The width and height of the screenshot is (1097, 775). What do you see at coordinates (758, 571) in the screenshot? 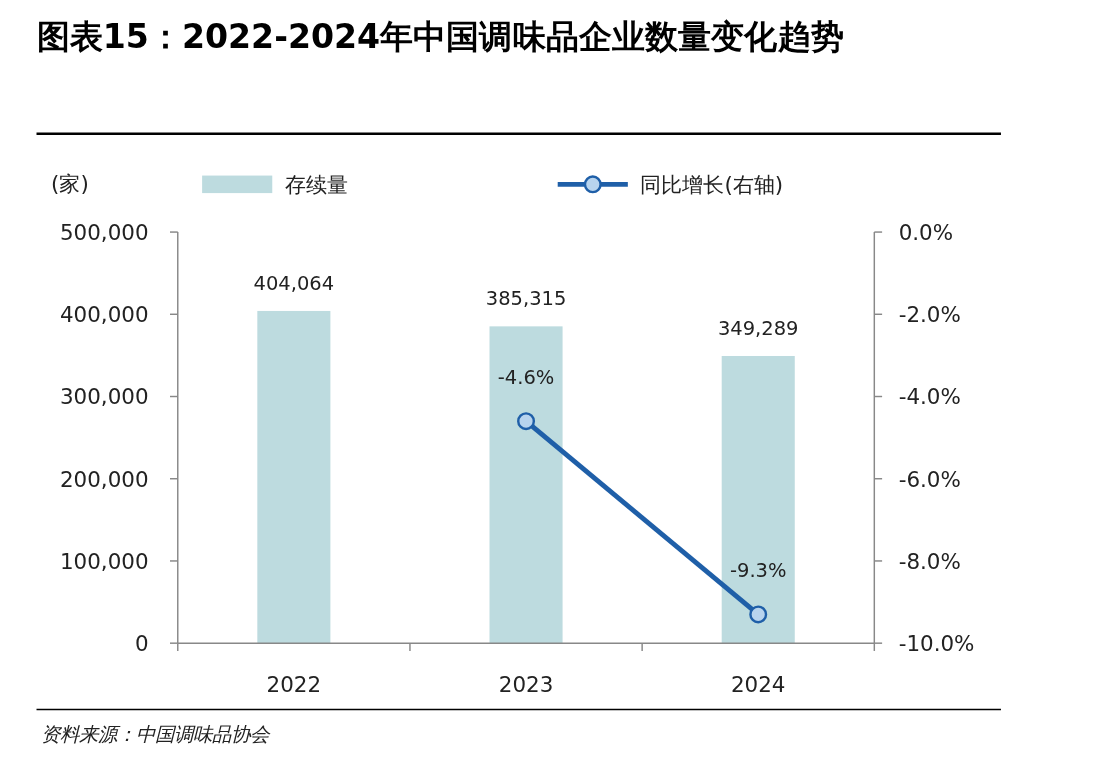
I see `data-label: -9.3%` at bounding box center [758, 571].